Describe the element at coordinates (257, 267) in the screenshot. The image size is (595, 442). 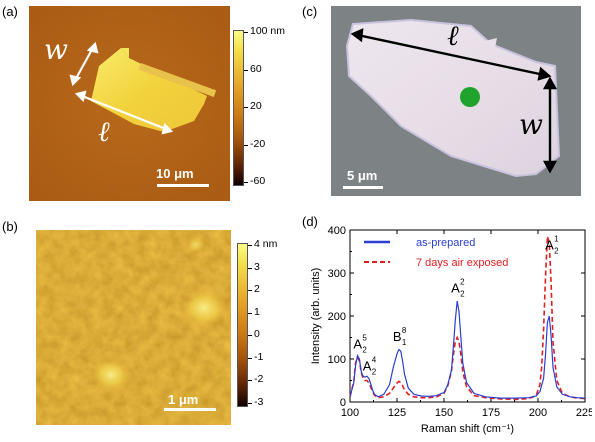
I see `colorbar-tick-label: 3` at that location.